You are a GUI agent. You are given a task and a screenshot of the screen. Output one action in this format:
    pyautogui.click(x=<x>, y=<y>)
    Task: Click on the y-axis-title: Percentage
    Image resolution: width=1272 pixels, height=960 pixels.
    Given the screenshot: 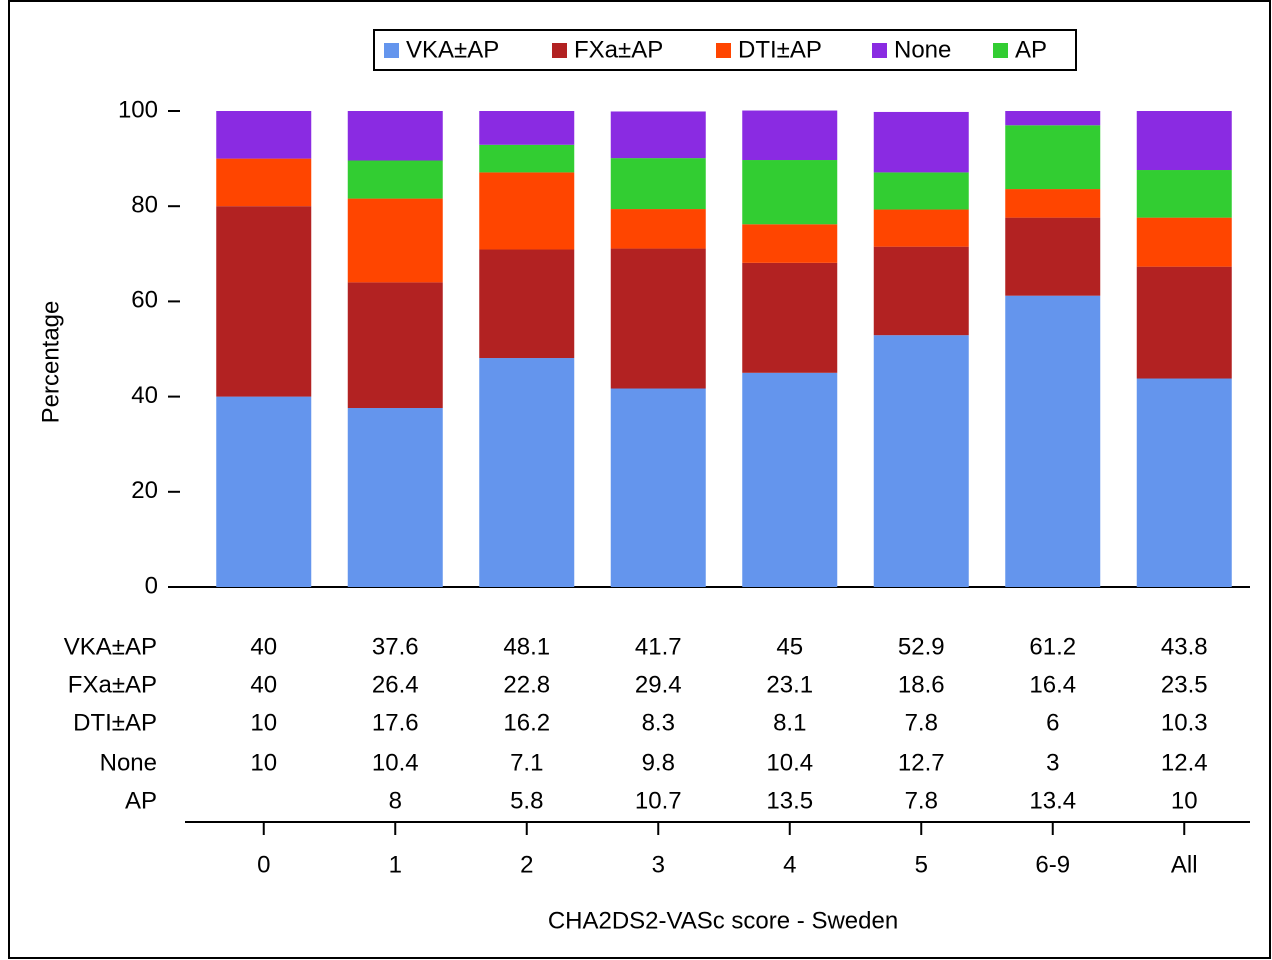 What is the action you would take?
    pyautogui.click(x=50, y=362)
    